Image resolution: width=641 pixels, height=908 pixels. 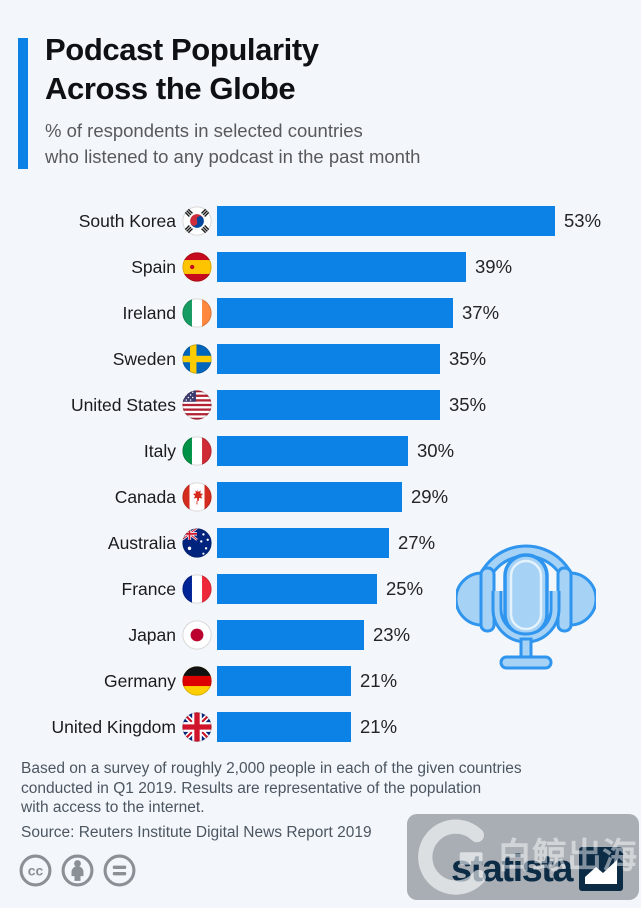 I want to click on bar-spain, so click(x=341, y=267).